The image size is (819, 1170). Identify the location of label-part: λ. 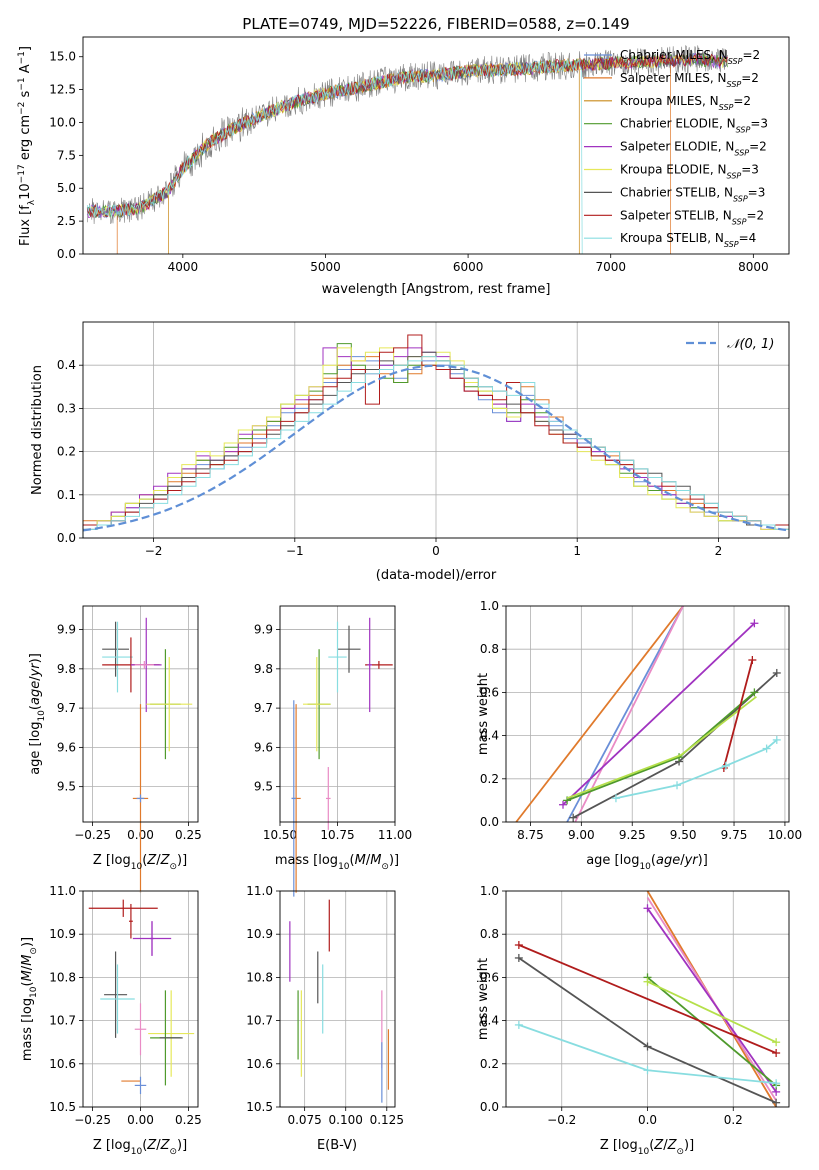
(32, 202).